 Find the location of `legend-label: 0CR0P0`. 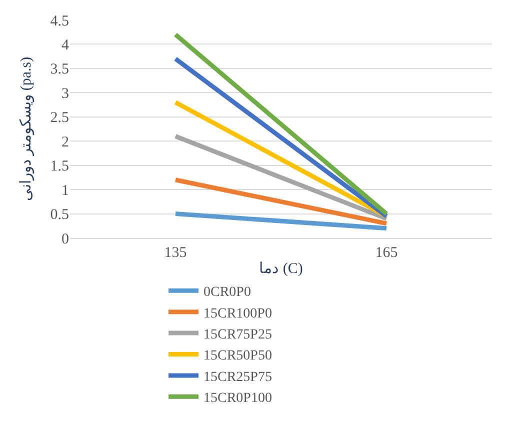

legend-label: 0CR0P0 is located at coordinates (227, 292).